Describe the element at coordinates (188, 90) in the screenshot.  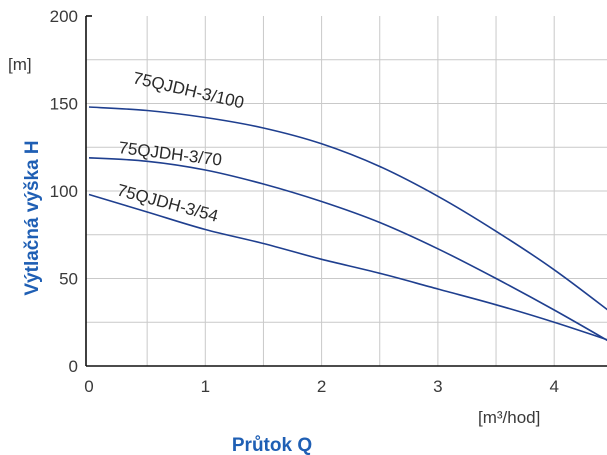
I see `series-label-75qjdh-3-100: 75QJDH-3/100` at that location.